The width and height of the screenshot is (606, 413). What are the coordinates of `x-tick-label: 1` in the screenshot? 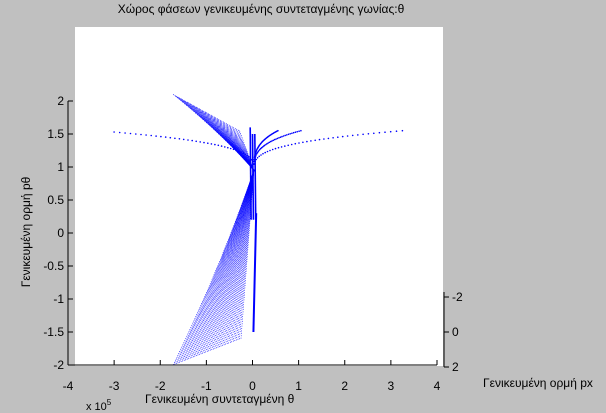 It's located at (298, 386).